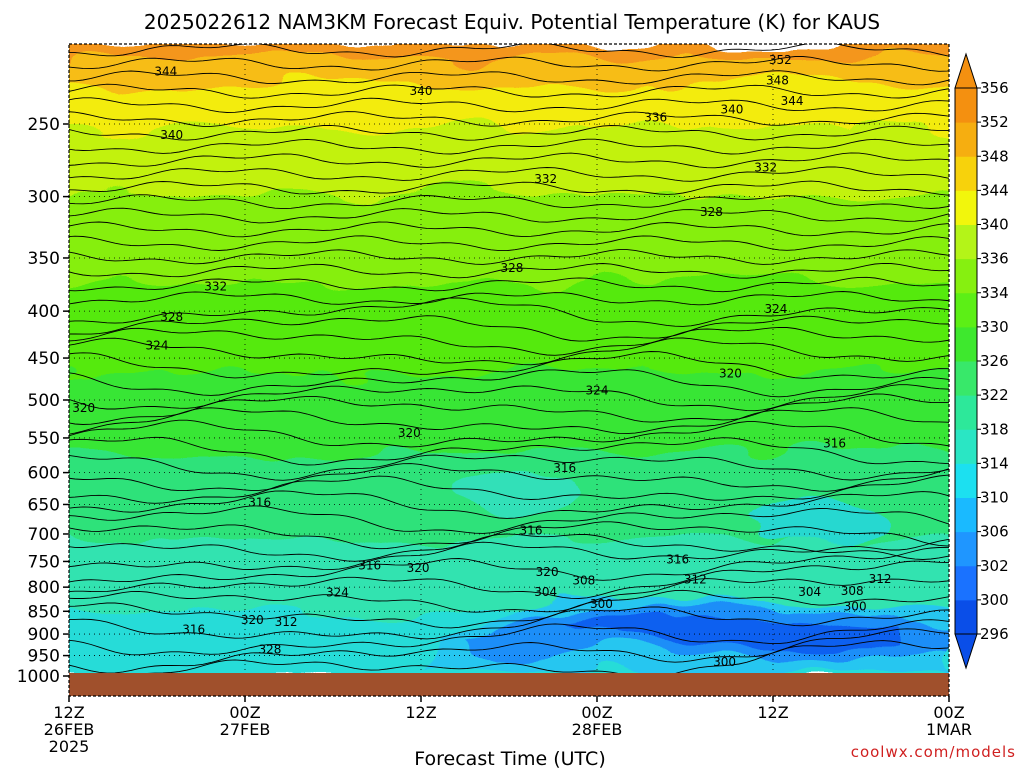 This screenshot has height=768, width=1024. I want to click on y-tick-label: 500, so click(44, 401).